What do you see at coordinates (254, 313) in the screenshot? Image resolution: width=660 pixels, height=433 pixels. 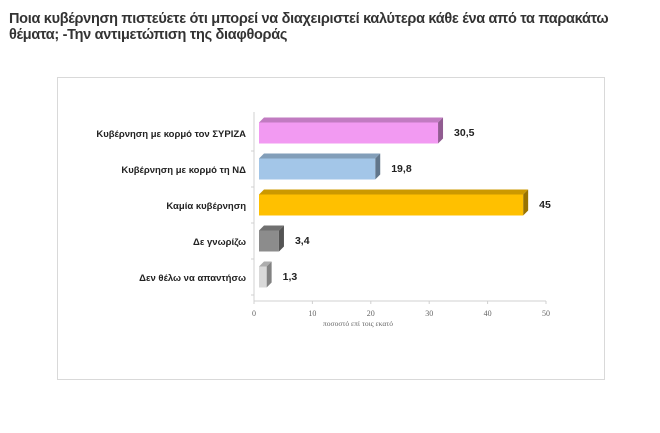 I see `x-tick-label: 0` at bounding box center [254, 313].